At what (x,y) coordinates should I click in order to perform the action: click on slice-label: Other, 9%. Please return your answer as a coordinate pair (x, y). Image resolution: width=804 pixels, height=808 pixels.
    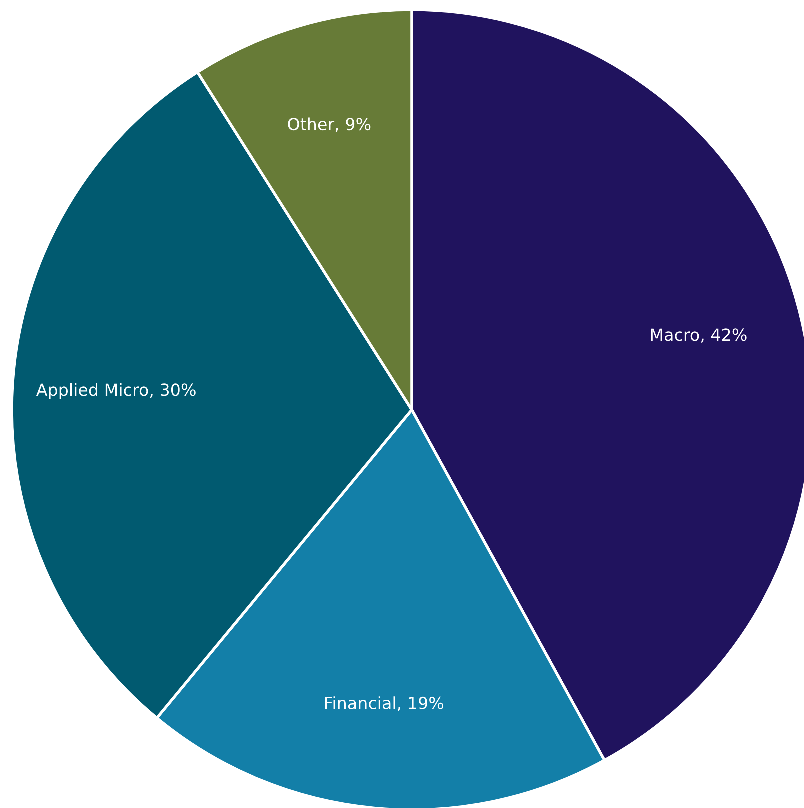
    Looking at the image, I should click on (329, 125).